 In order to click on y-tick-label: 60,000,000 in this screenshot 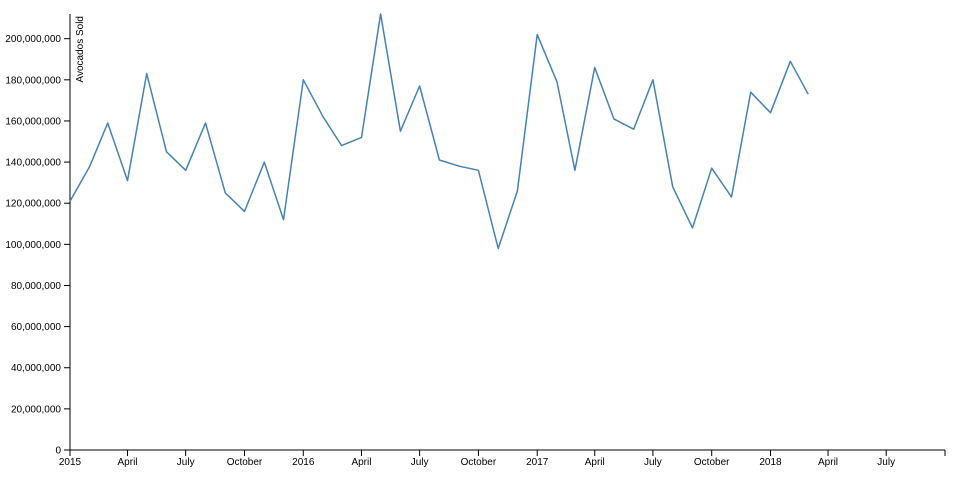, I will do `click(36, 327)`.